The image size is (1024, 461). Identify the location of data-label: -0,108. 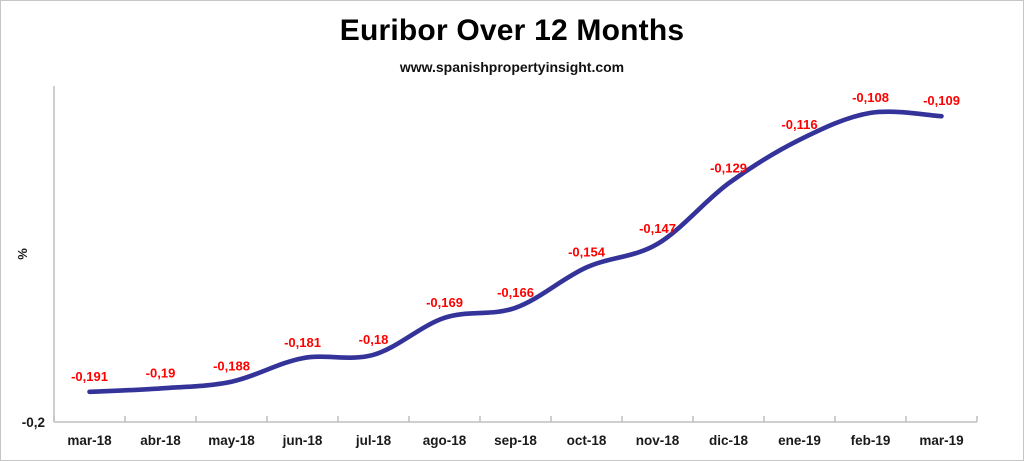
(870, 97).